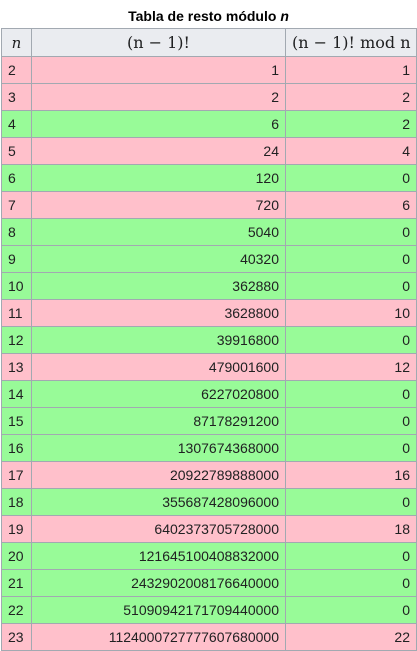  I want to click on table-row: 8 5040 0, so click(209, 232).